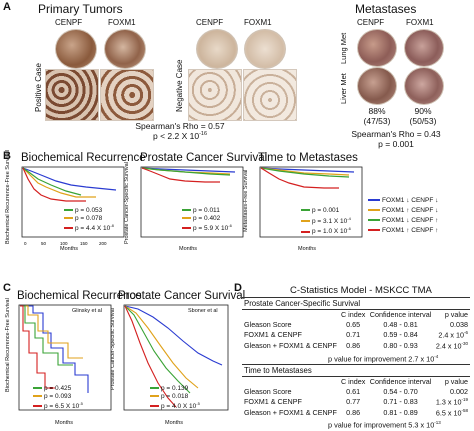  What do you see at coordinates (356, 334) in the screenshot?
I see `table-row: FOXM1 & CENPF 0.71 0.59 - 0.84 2.4 x 10-6` at bounding box center [356, 334].